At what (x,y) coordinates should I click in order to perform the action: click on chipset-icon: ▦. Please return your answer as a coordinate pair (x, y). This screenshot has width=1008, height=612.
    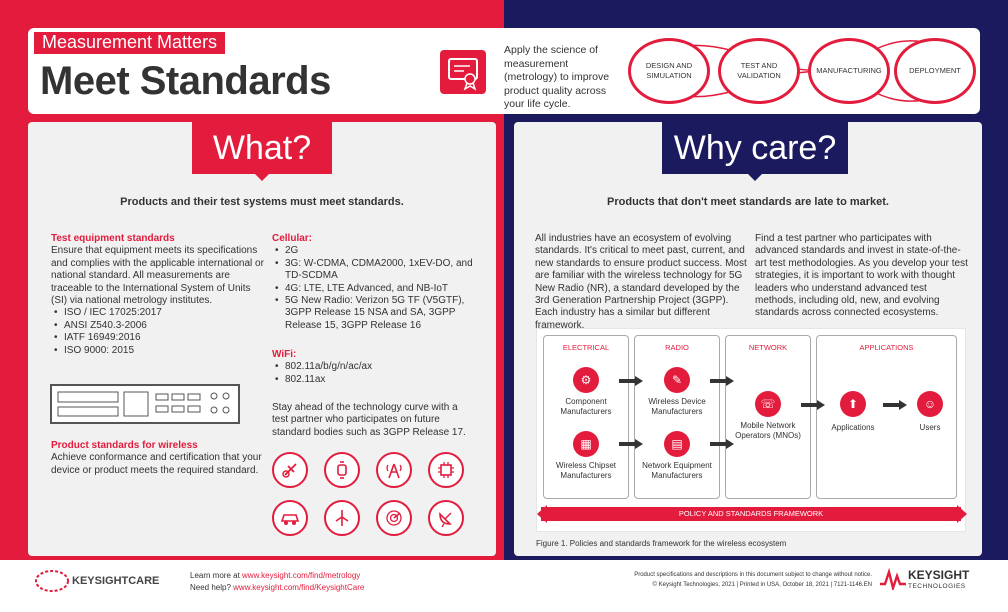
    Looking at the image, I should click on (586, 444).